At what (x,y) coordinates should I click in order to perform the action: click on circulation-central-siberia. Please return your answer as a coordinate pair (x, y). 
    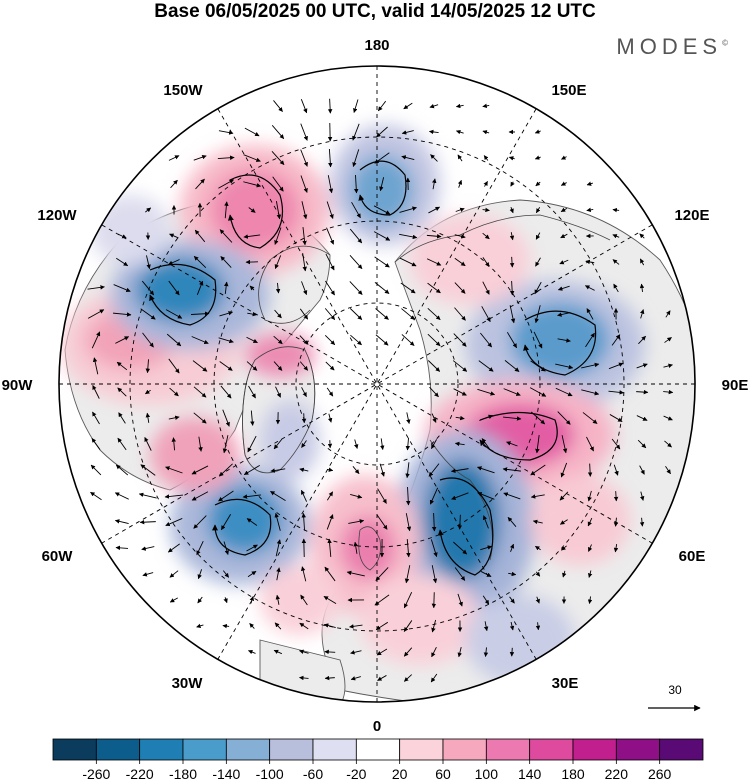
    Looking at the image, I should click on (560, 343).